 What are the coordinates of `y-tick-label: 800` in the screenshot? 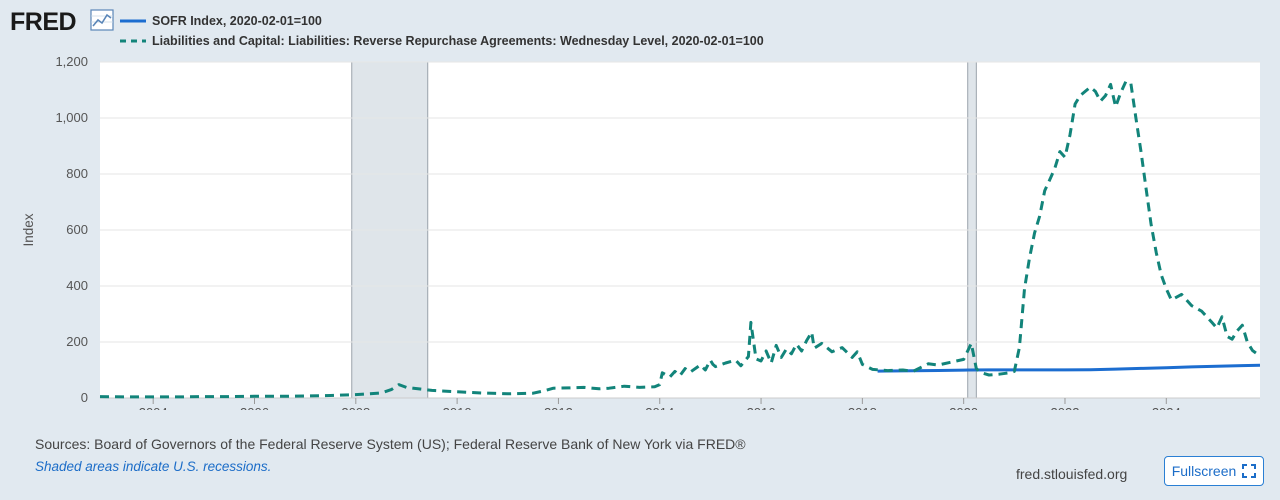 It's located at (77, 173).